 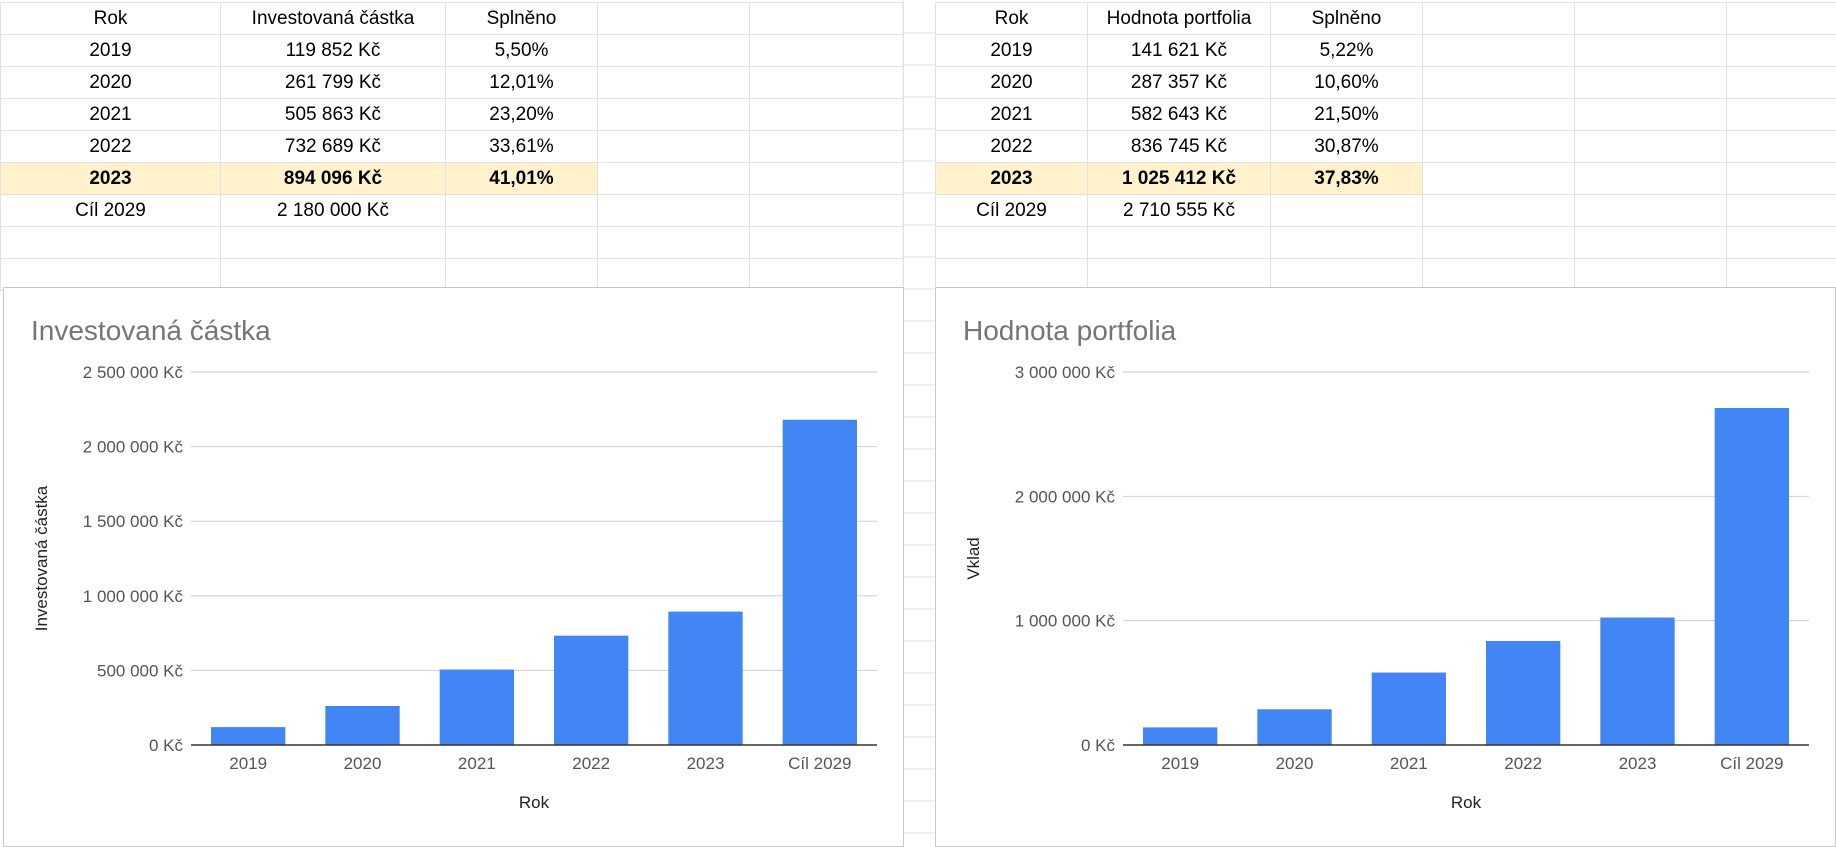 I want to click on amount-cell: 141 621 Kč, so click(x=1179, y=51).